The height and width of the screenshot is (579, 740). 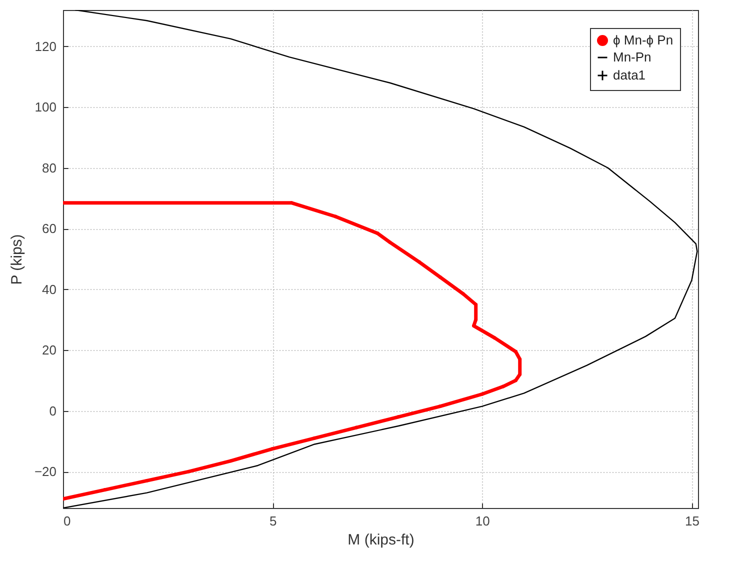 What do you see at coordinates (629, 75) in the screenshot?
I see `legend-label: data1` at bounding box center [629, 75].